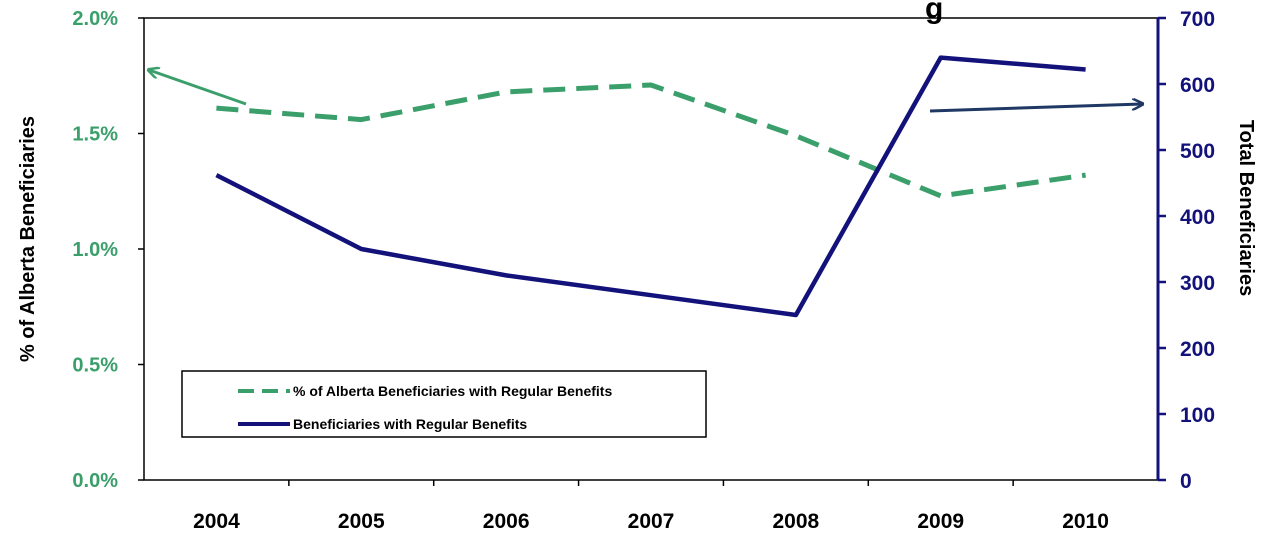 The image size is (1268, 539). Describe the element at coordinates (1197, 283) in the screenshot. I see `right-tick-label: 300` at that location.